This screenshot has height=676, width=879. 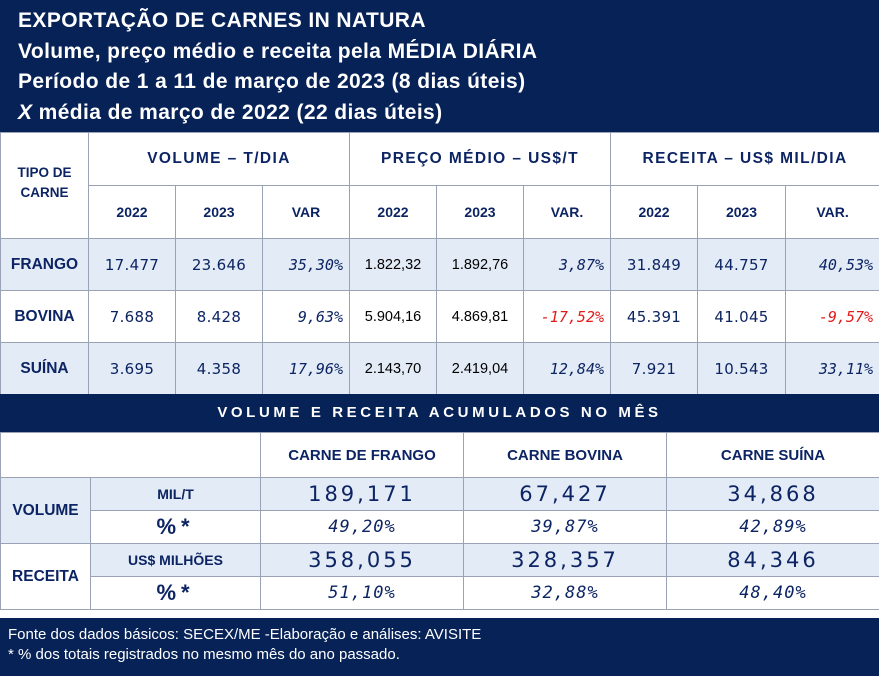 I want to click on receita-pct-row: %* 51,10% 32,88% 48,40%, so click(x=440, y=593).